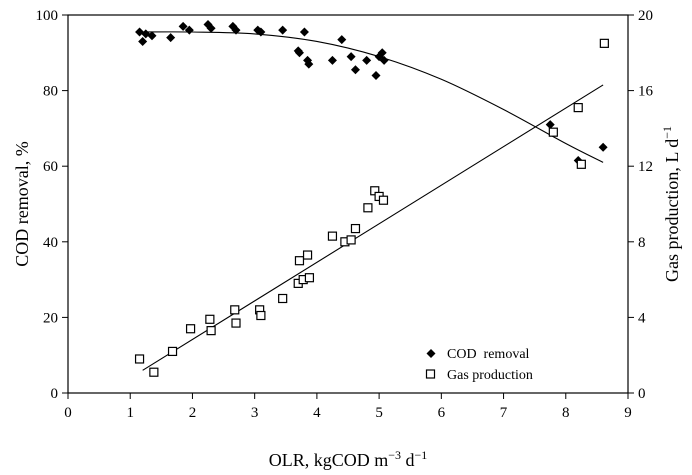 The height and width of the screenshot is (475, 692). What do you see at coordinates (442, 413) in the screenshot?
I see `x-tick-label: 6` at bounding box center [442, 413].